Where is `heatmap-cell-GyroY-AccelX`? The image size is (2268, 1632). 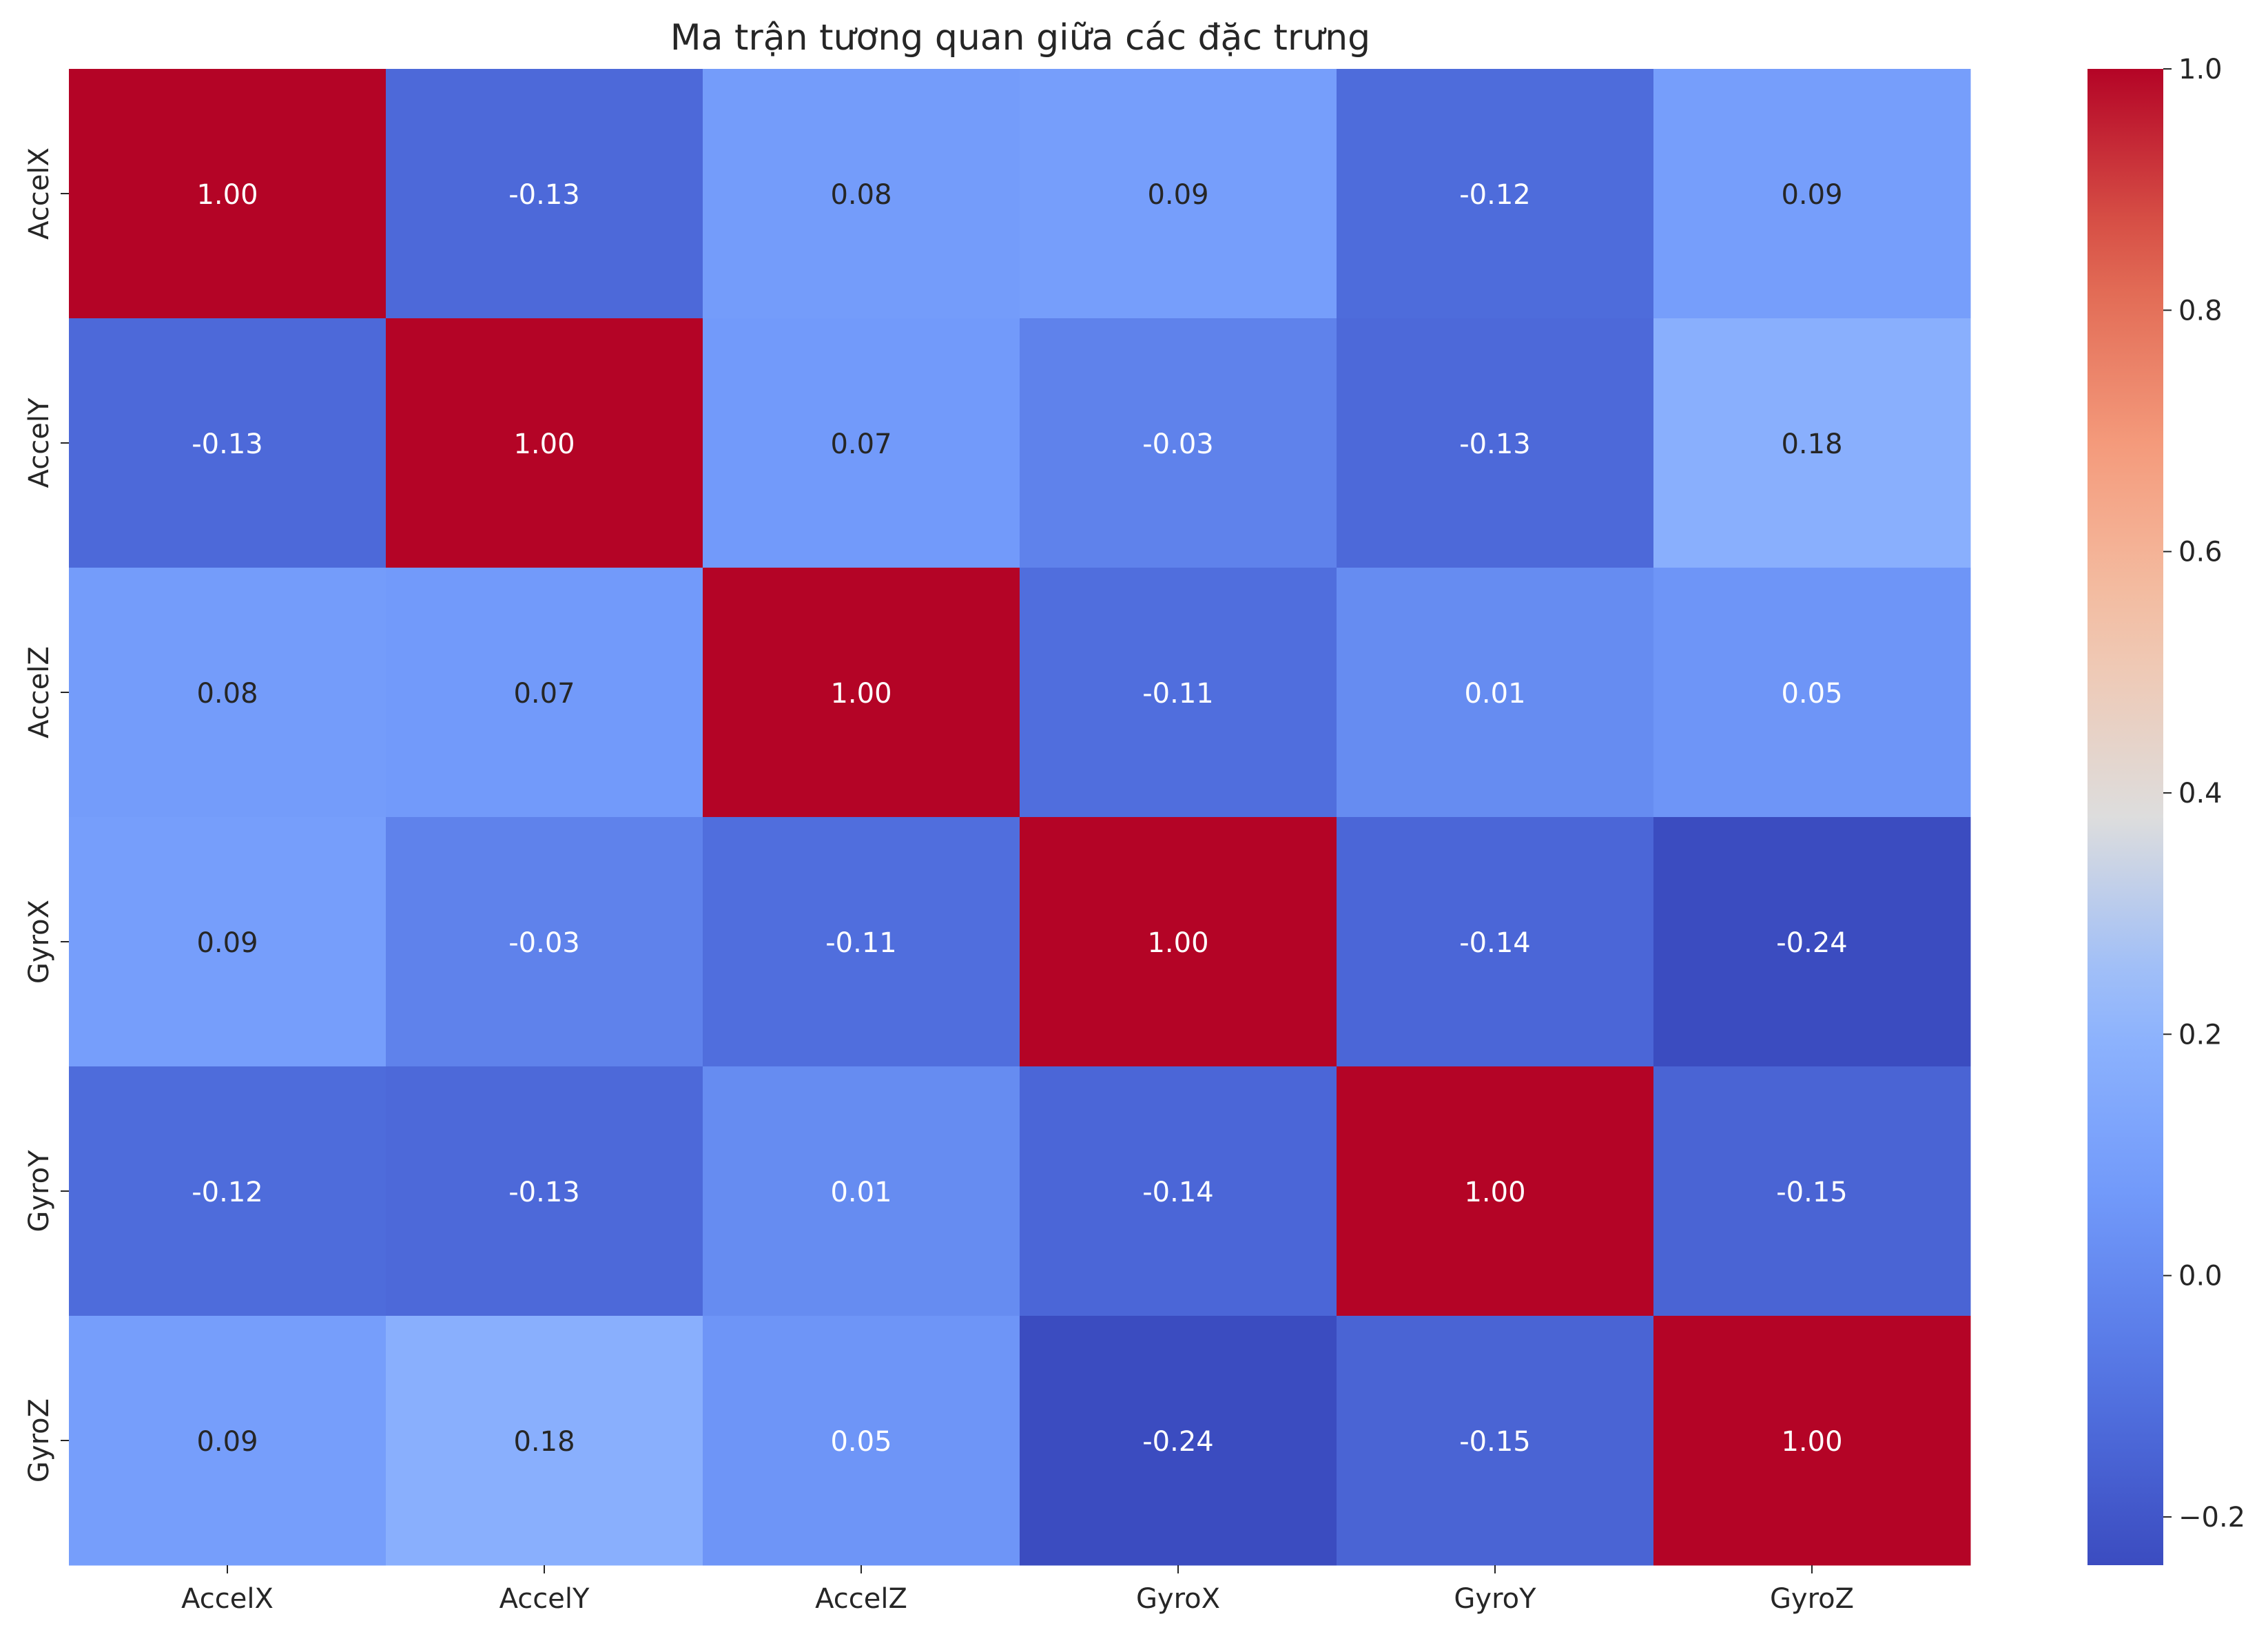 heatmap-cell-GyroY-AccelX is located at coordinates (227, 1191).